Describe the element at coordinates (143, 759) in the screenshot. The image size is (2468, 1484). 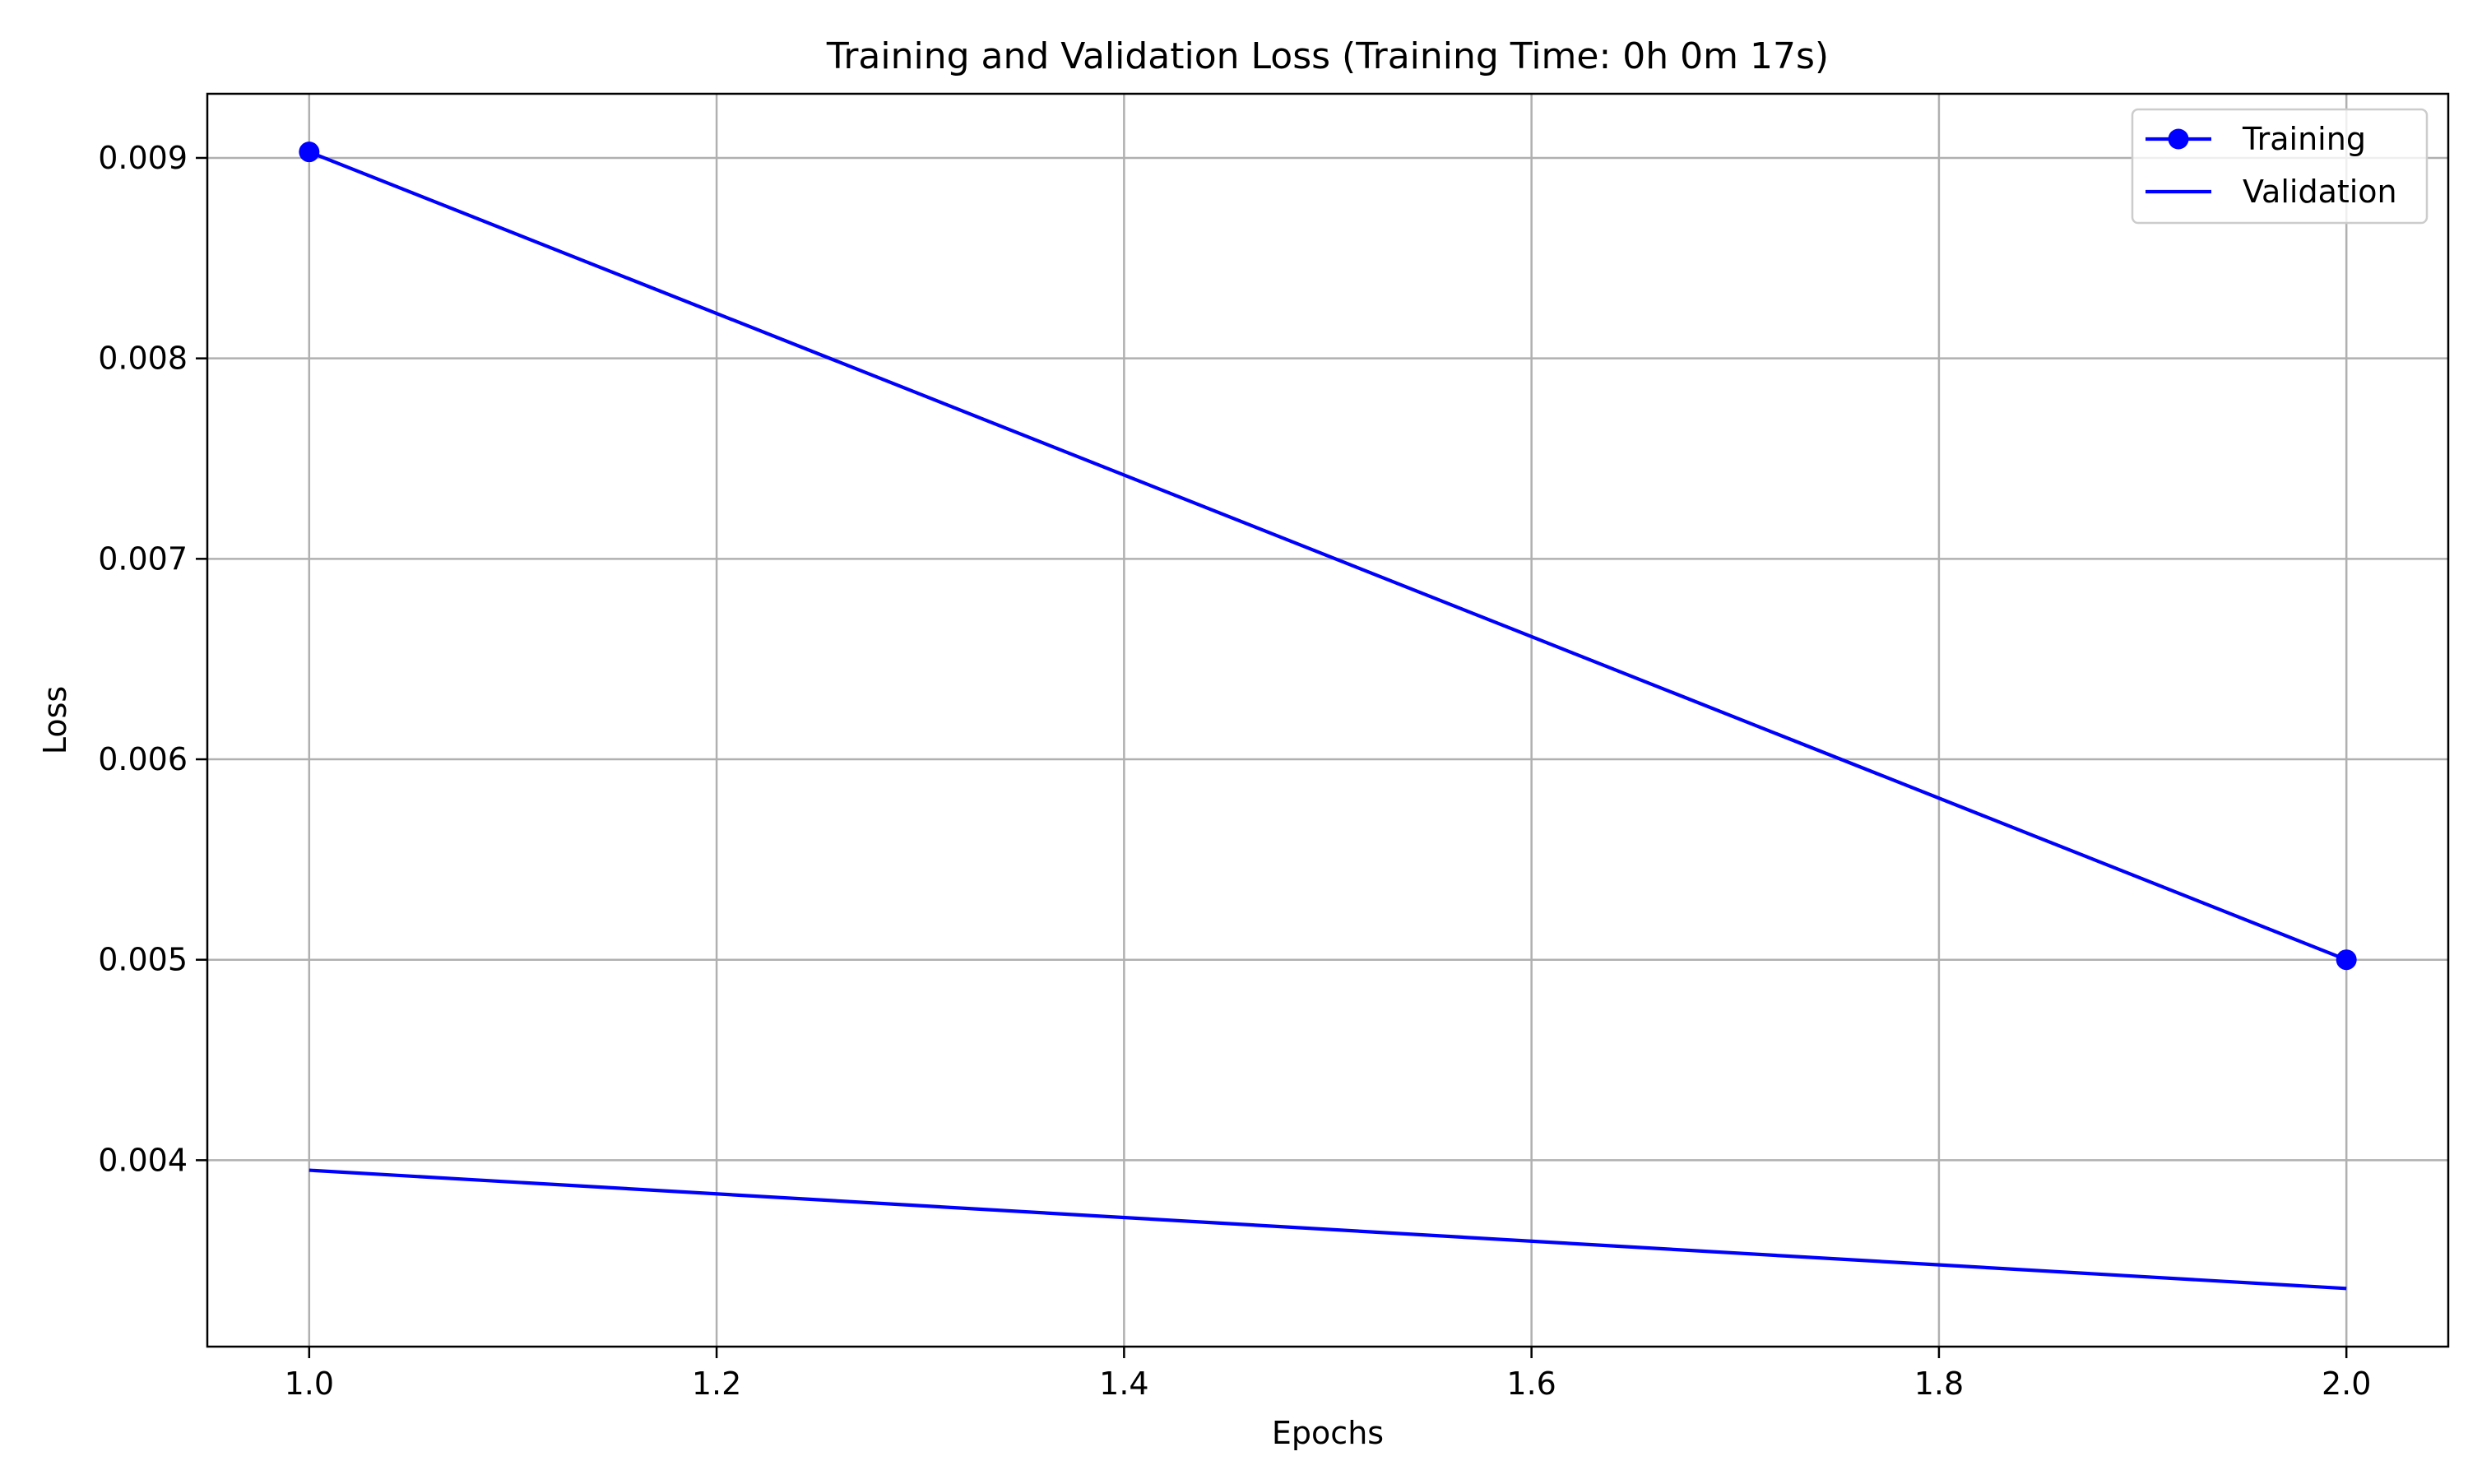
I see `y-tick-label: 0.006` at that location.